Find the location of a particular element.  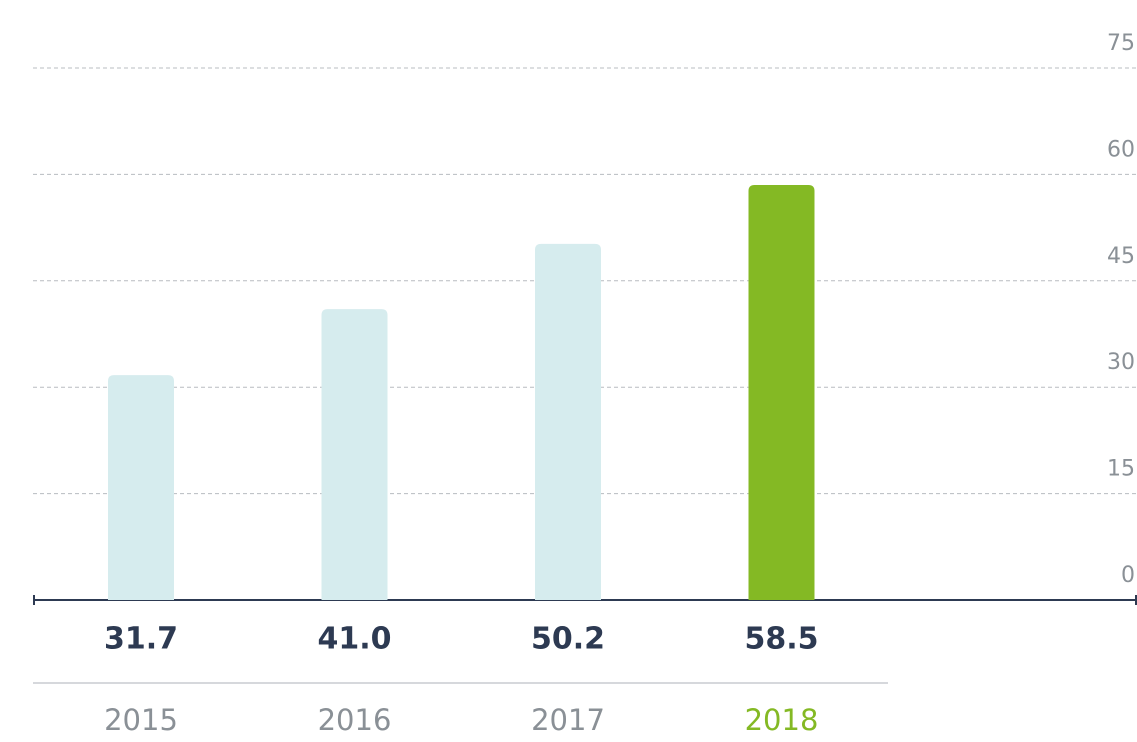

value-label: 41.0 is located at coordinates (354, 639).